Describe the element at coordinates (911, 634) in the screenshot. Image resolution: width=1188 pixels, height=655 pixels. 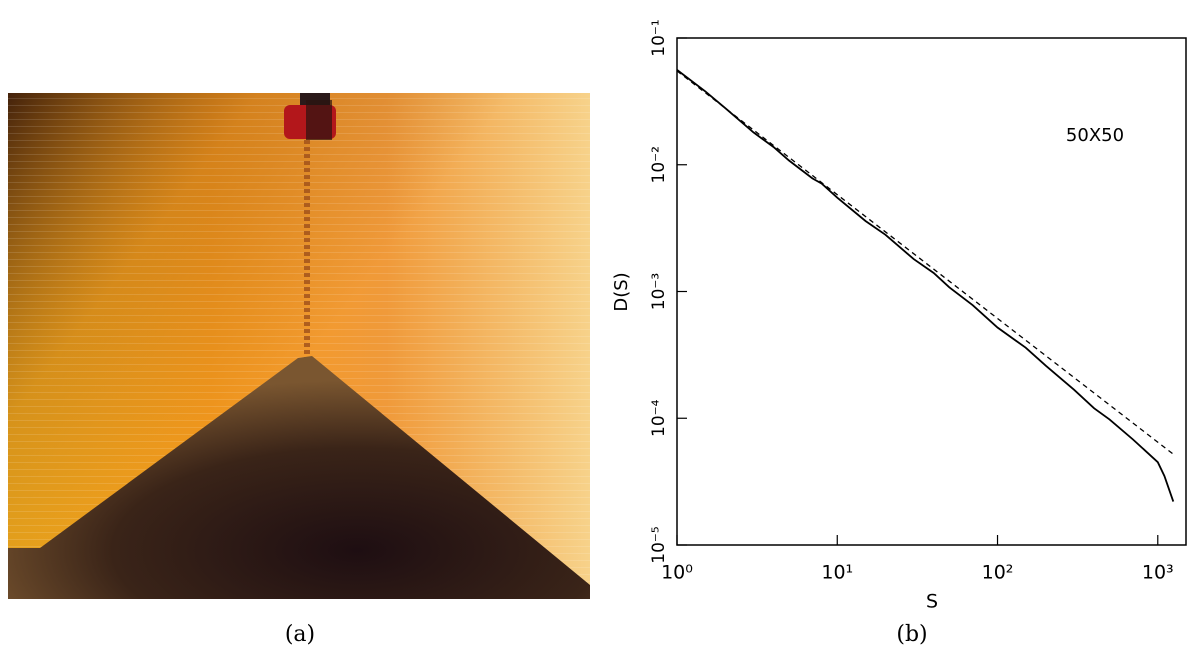
I see `caption: (b)` at that location.